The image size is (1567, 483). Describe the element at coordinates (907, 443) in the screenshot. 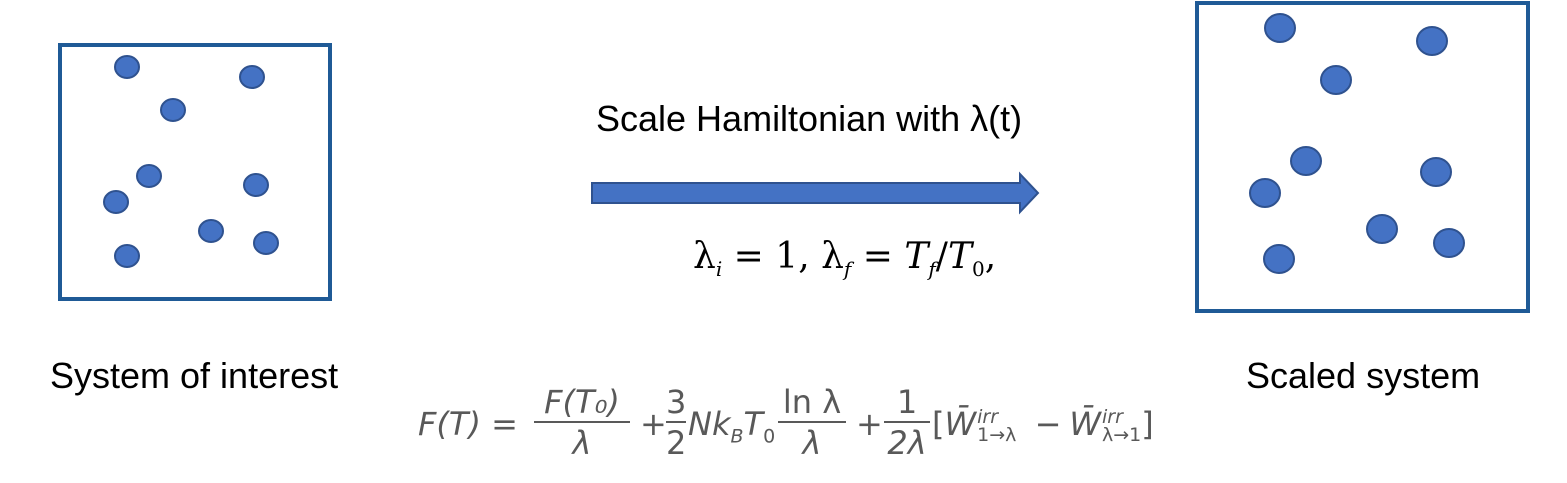

I see `eq-frac4-den: 2λ` at that location.